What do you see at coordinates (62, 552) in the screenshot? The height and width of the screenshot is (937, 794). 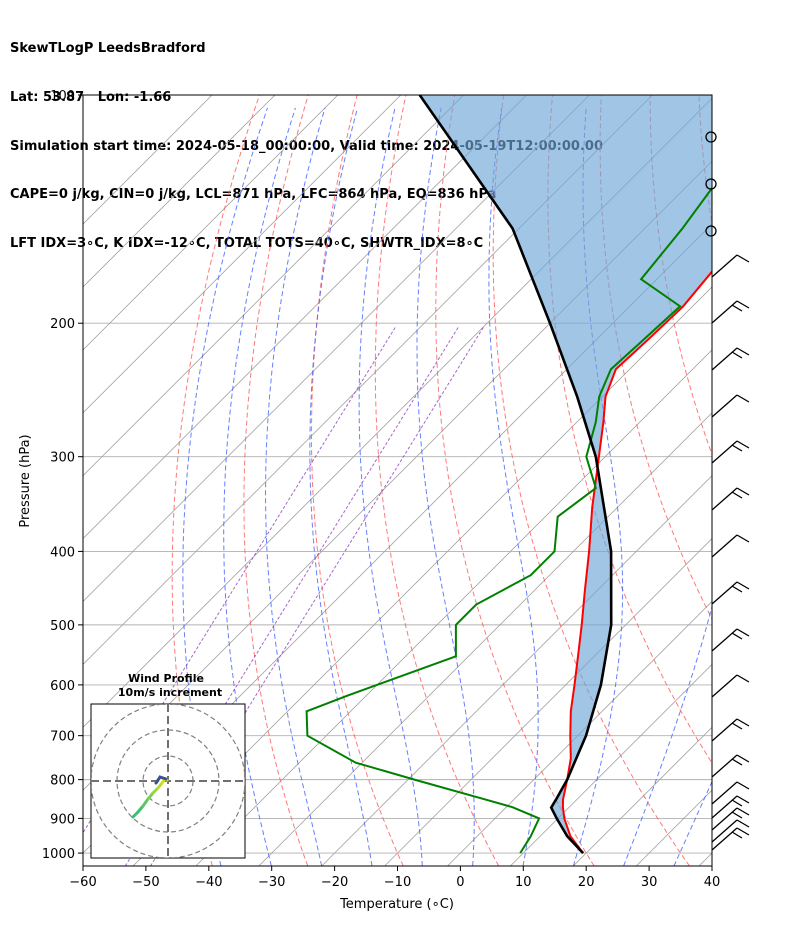 I see `y-tick-label: 400` at bounding box center [62, 552].